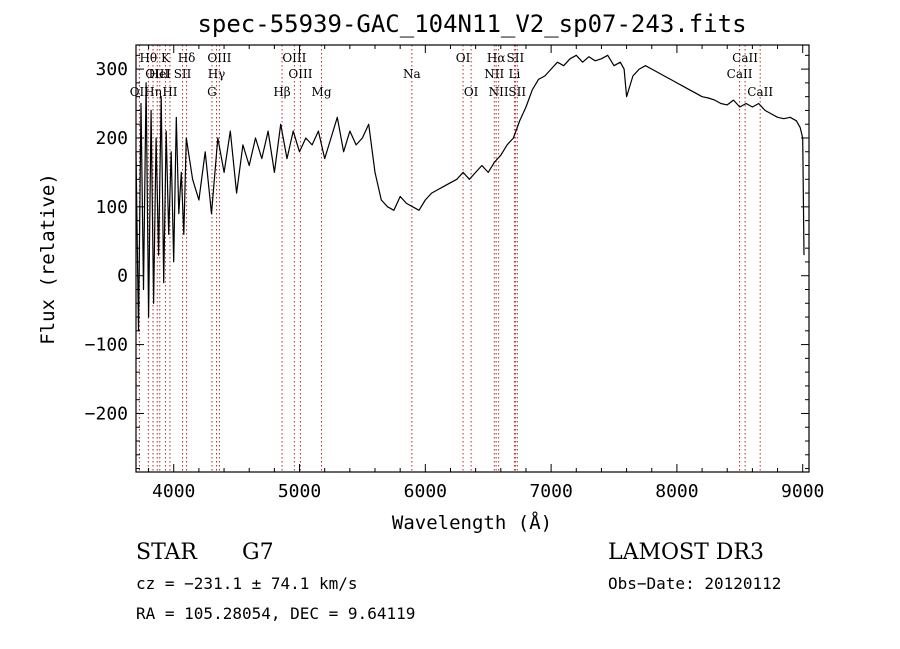 The height and width of the screenshot is (649, 900). Describe the element at coordinates (160, 74) in the screenshot. I see `emission-label-5: HeI` at that location.